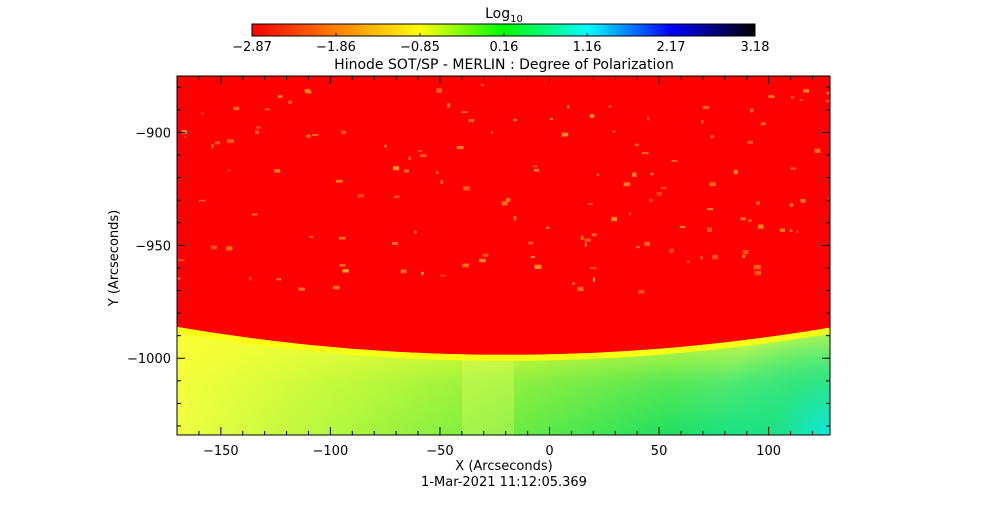  What do you see at coordinates (503, 466) in the screenshot?
I see `x-axis-label: X (Arcseconds)` at bounding box center [503, 466].